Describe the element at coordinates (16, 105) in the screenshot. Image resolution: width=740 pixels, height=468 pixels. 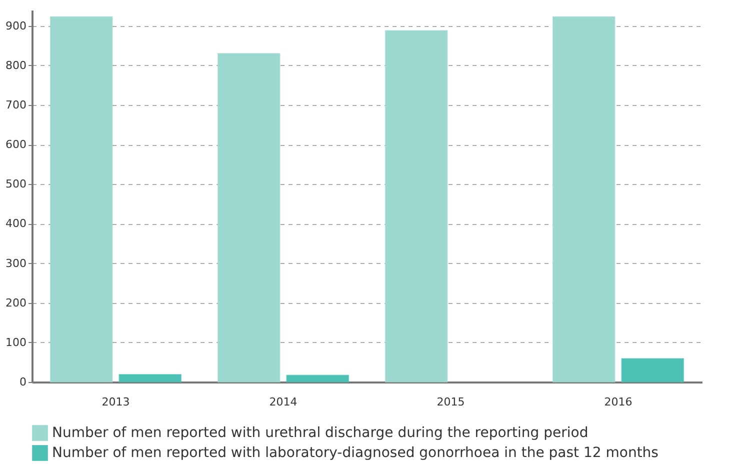
I see `y-tick-label: 700` at that location.